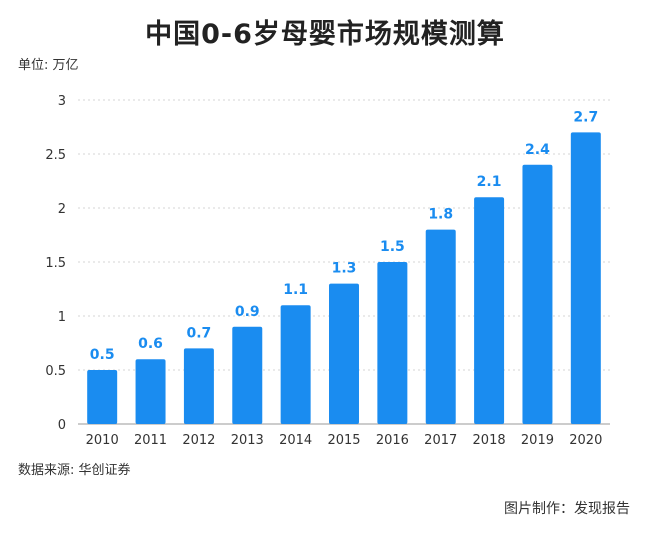 The height and width of the screenshot is (535, 650). What do you see at coordinates (537, 150) in the screenshot?
I see `data-label: 2.4` at bounding box center [537, 150].